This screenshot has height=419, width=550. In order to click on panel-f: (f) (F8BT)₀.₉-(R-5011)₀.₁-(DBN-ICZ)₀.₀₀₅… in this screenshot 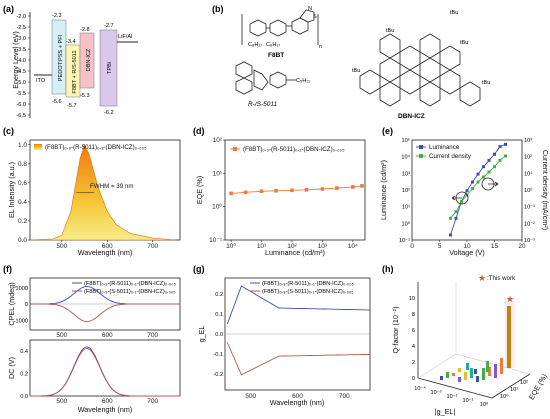, I will do `click(92, 339)`.